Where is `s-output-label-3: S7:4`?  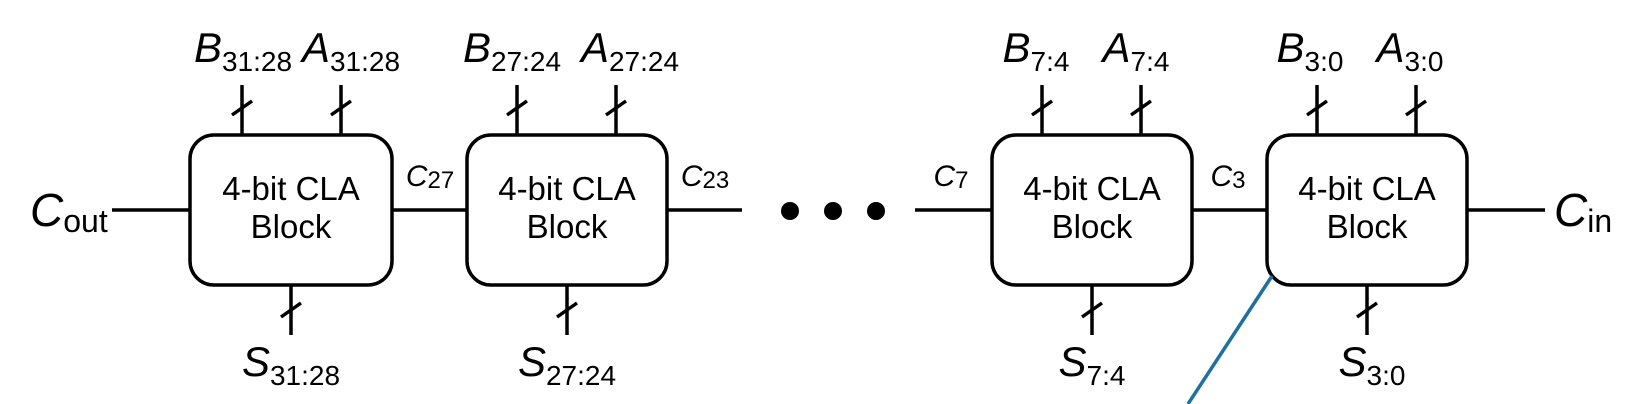
s-output-label-3: S7:4 is located at coordinates (1092, 364).